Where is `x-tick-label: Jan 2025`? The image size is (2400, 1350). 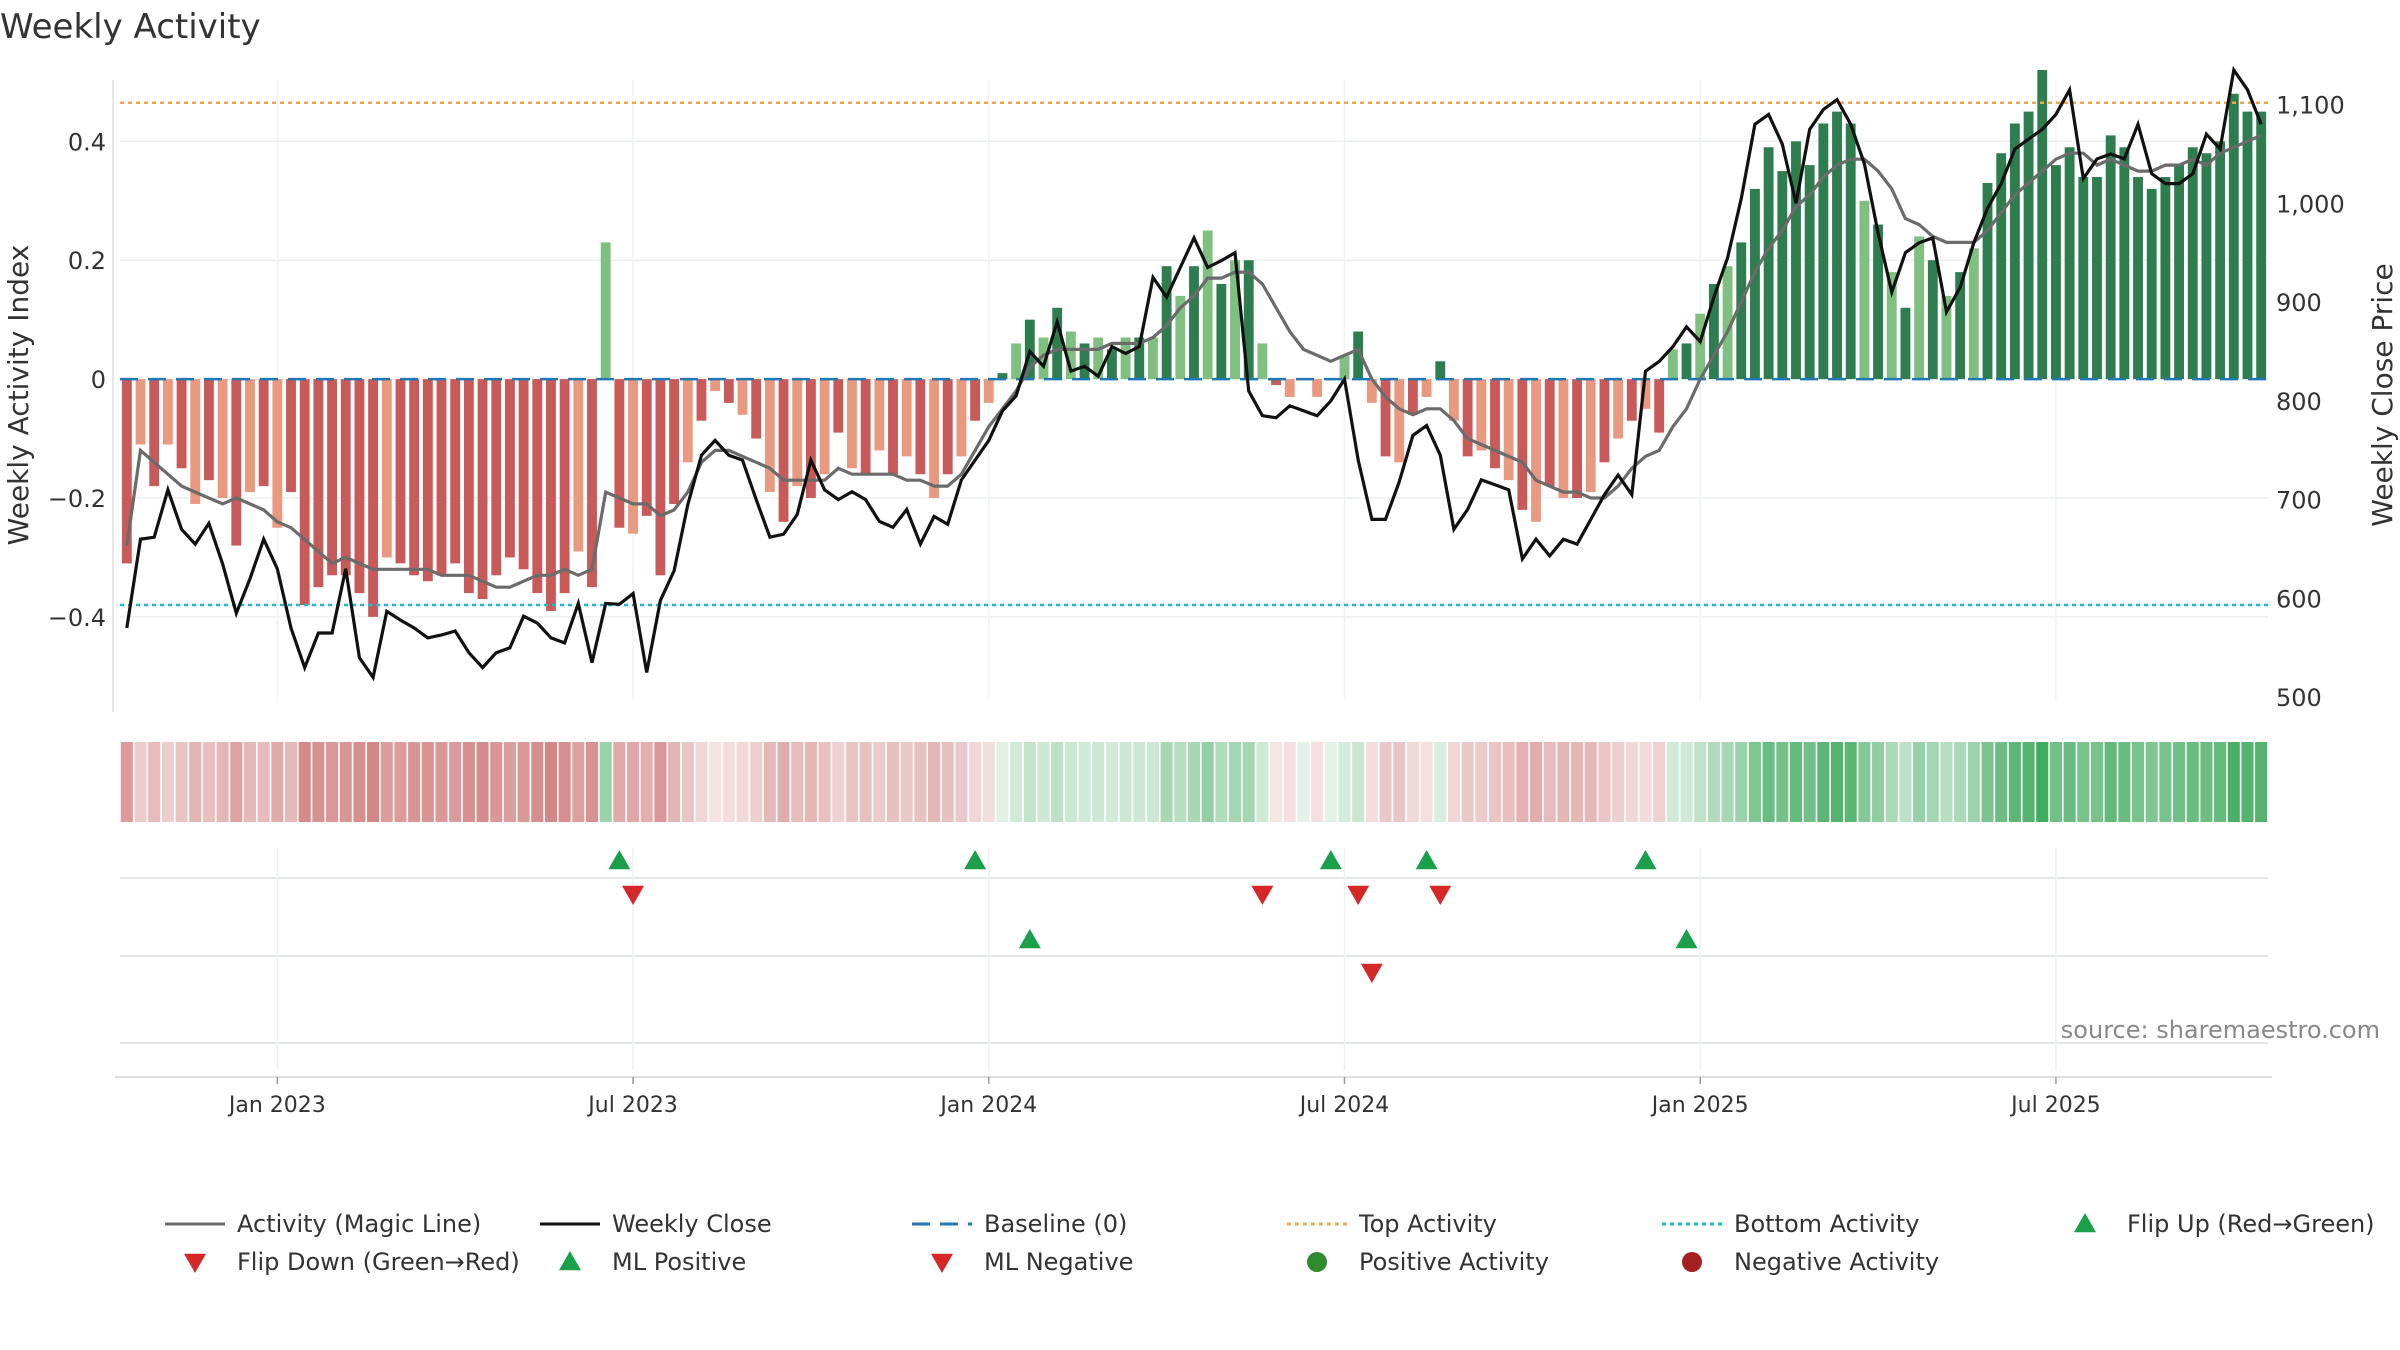
x-tick-label: Jan 2025 is located at coordinates (1699, 1105).